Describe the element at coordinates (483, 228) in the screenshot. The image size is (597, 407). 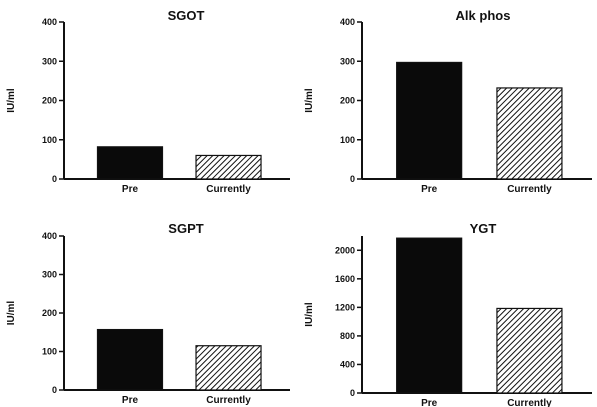
I see `chart-title: YGT` at that location.